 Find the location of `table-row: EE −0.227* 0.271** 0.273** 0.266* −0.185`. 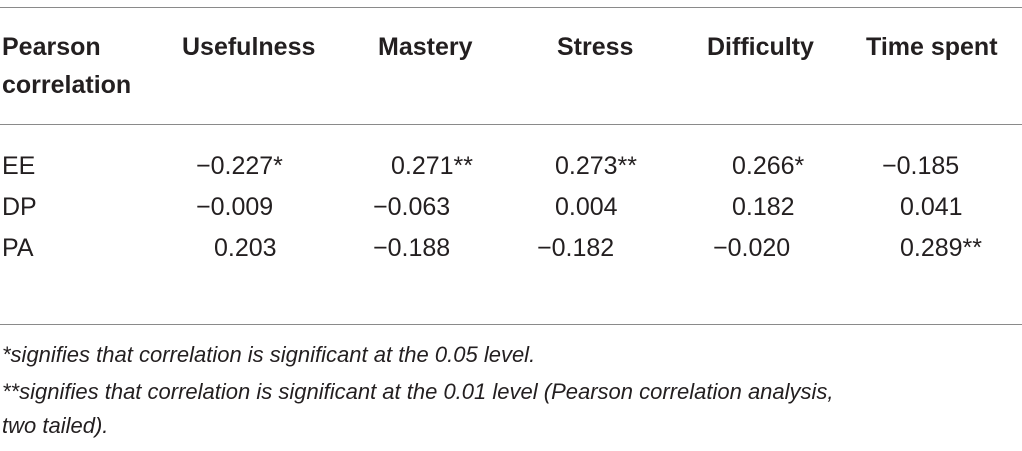

table-row: EE −0.227* 0.271** 0.273** 0.266* −0.185 is located at coordinates (511, 166).